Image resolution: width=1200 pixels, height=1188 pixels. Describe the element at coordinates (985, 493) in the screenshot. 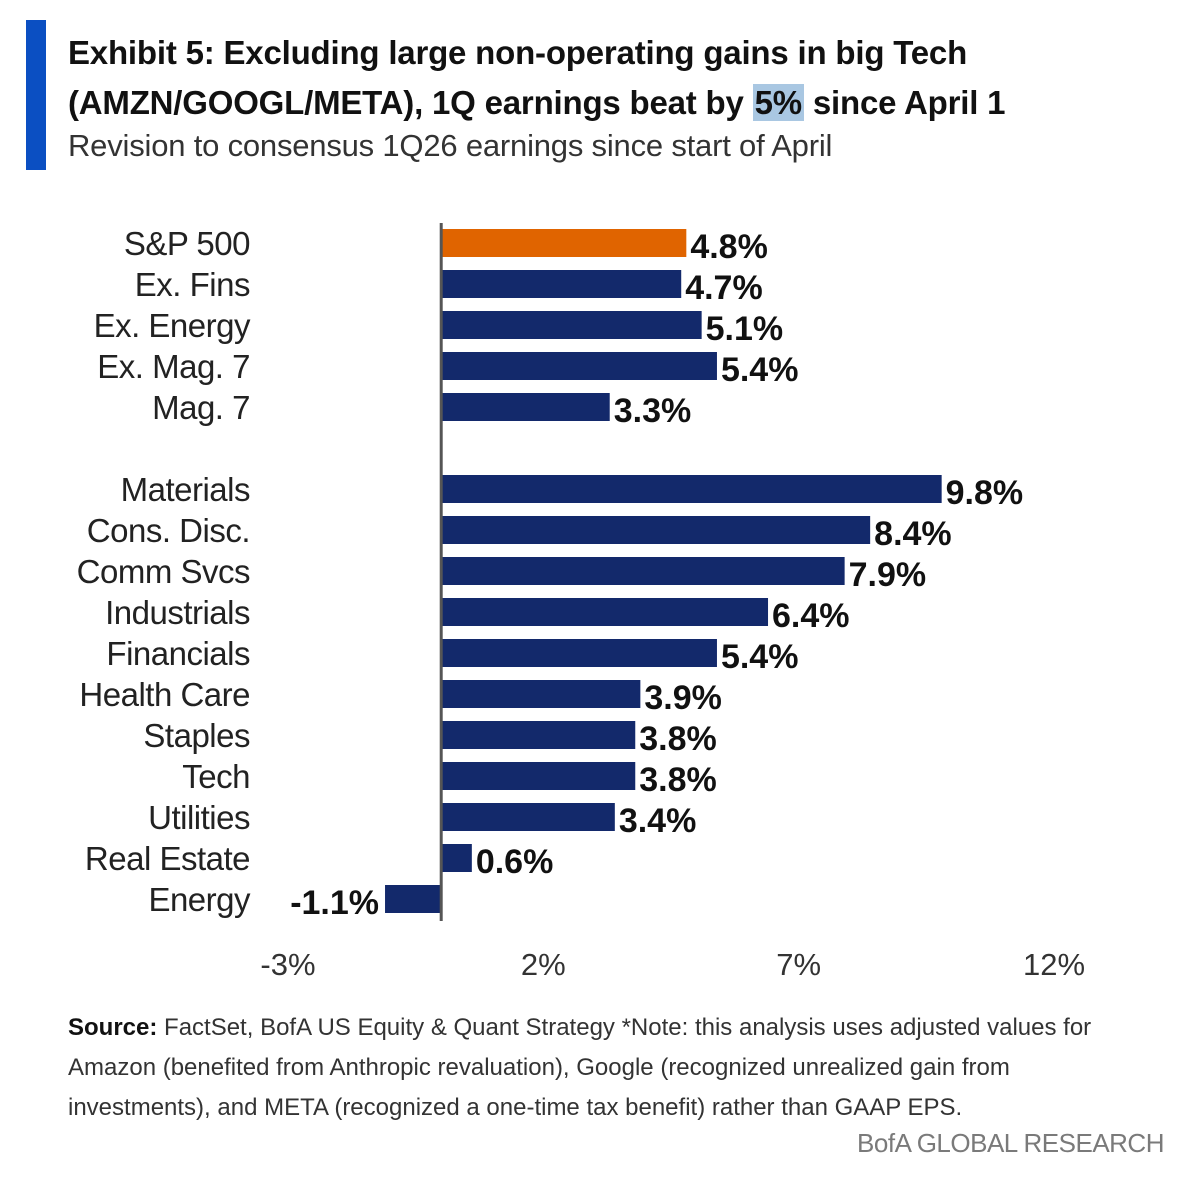

I see `value-label: 9.8%` at that location.